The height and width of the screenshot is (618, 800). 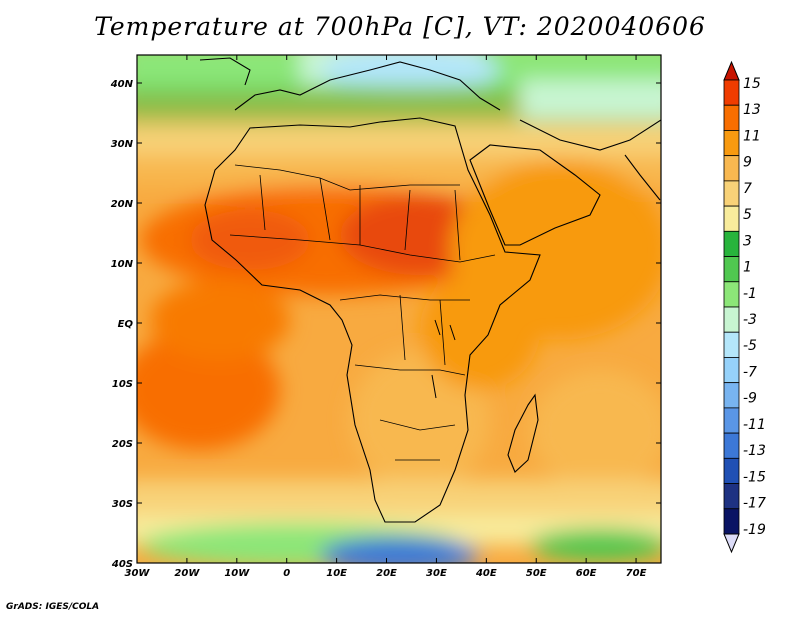 What do you see at coordinates (731, 543) in the screenshot?
I see `colorbar-min-arrow` at bounding box center [731, 543].